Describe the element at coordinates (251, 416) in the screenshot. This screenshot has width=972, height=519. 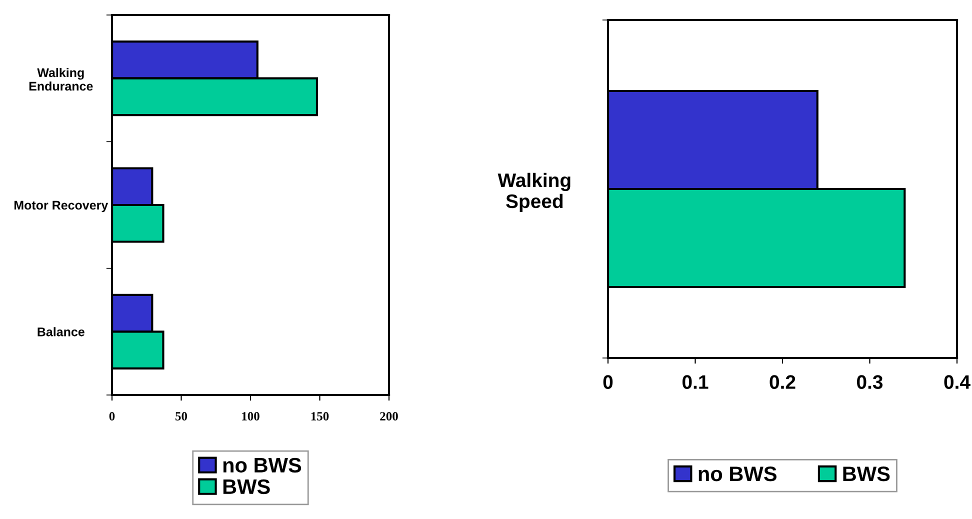
I see `x-tick-label: 100` at that location.